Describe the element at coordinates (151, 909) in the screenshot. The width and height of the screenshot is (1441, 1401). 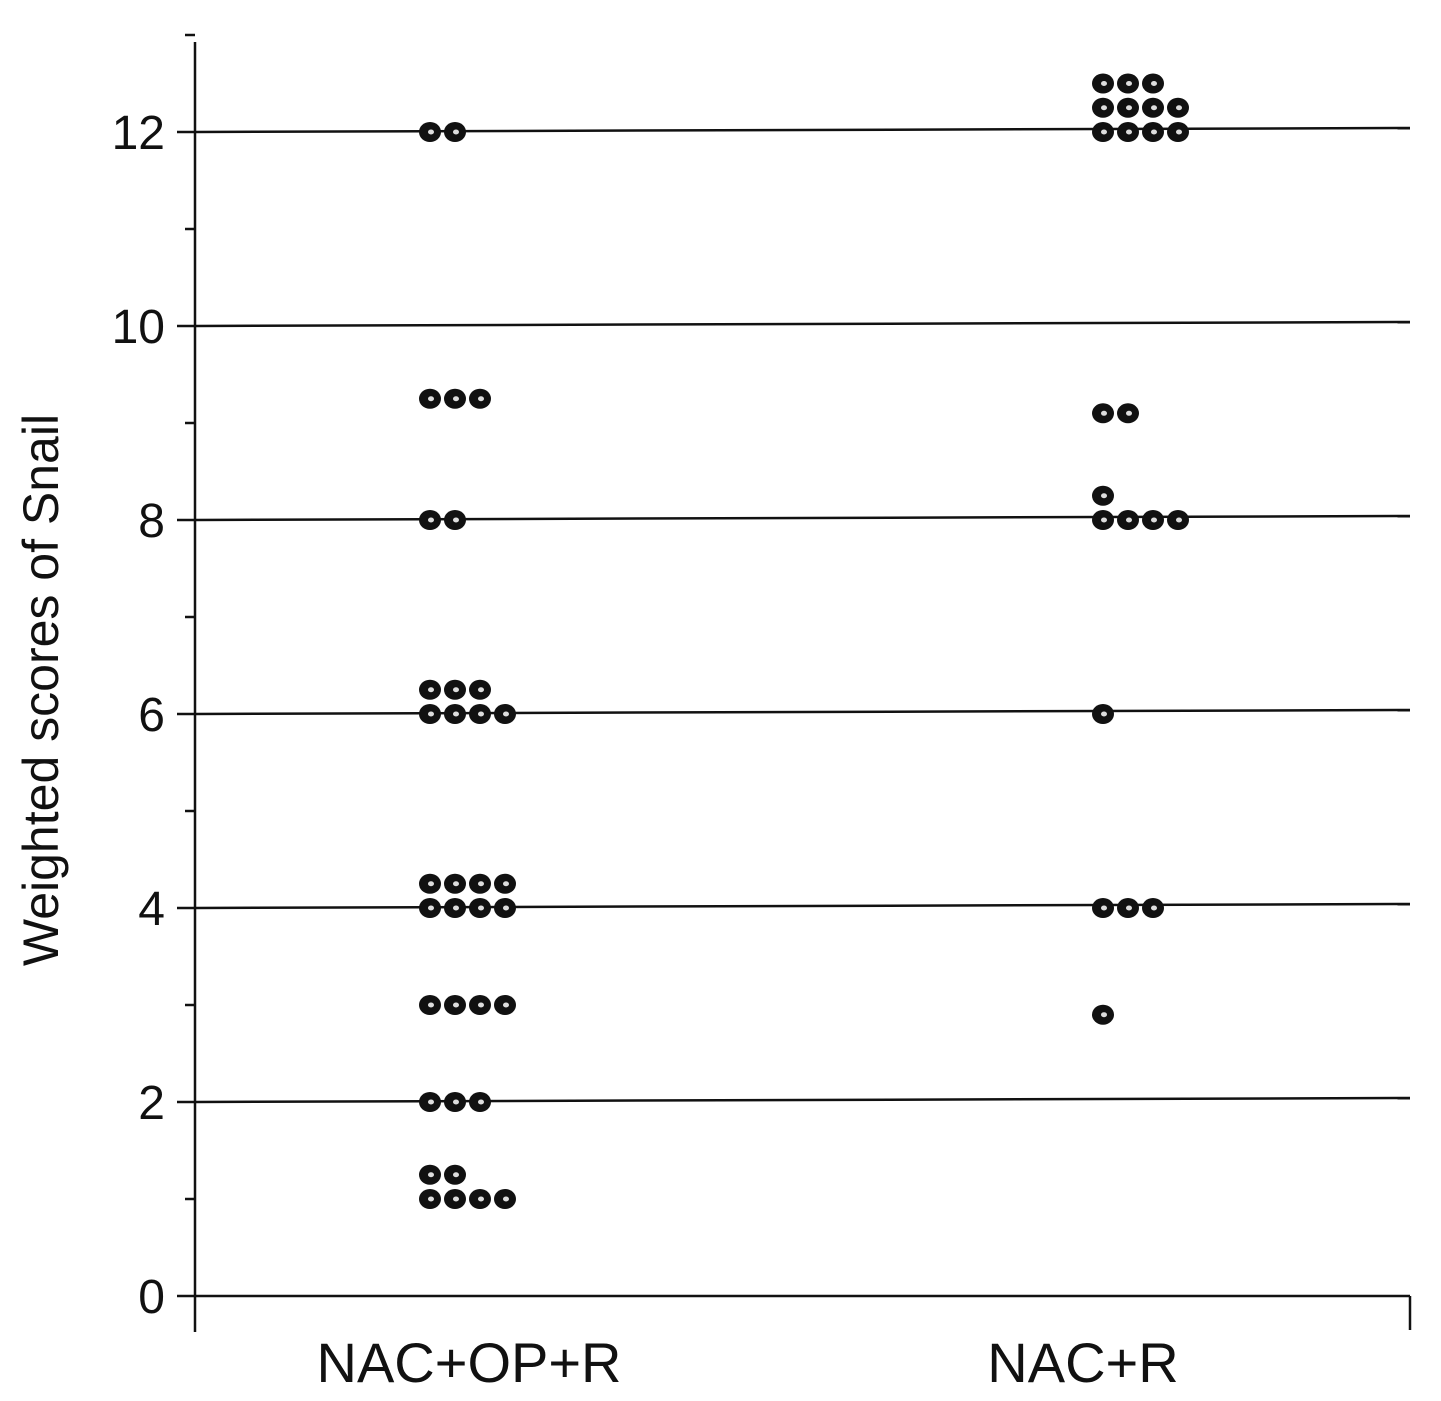
I see `y-tick-label: 4` at that location.